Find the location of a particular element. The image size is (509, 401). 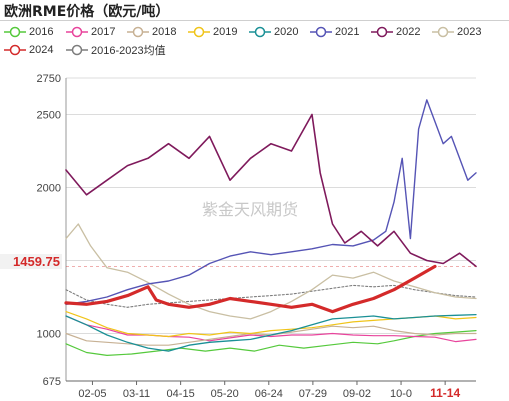

legend-label: 2018 is located at coordinates (164, 32).